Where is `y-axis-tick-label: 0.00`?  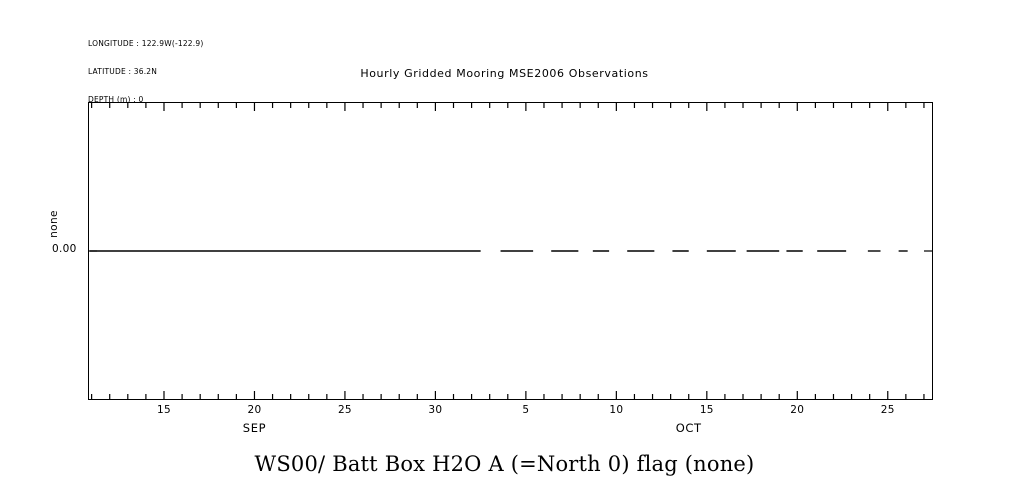
y-axis-tick-label: 0.00 is located at coordinates (64, 249).